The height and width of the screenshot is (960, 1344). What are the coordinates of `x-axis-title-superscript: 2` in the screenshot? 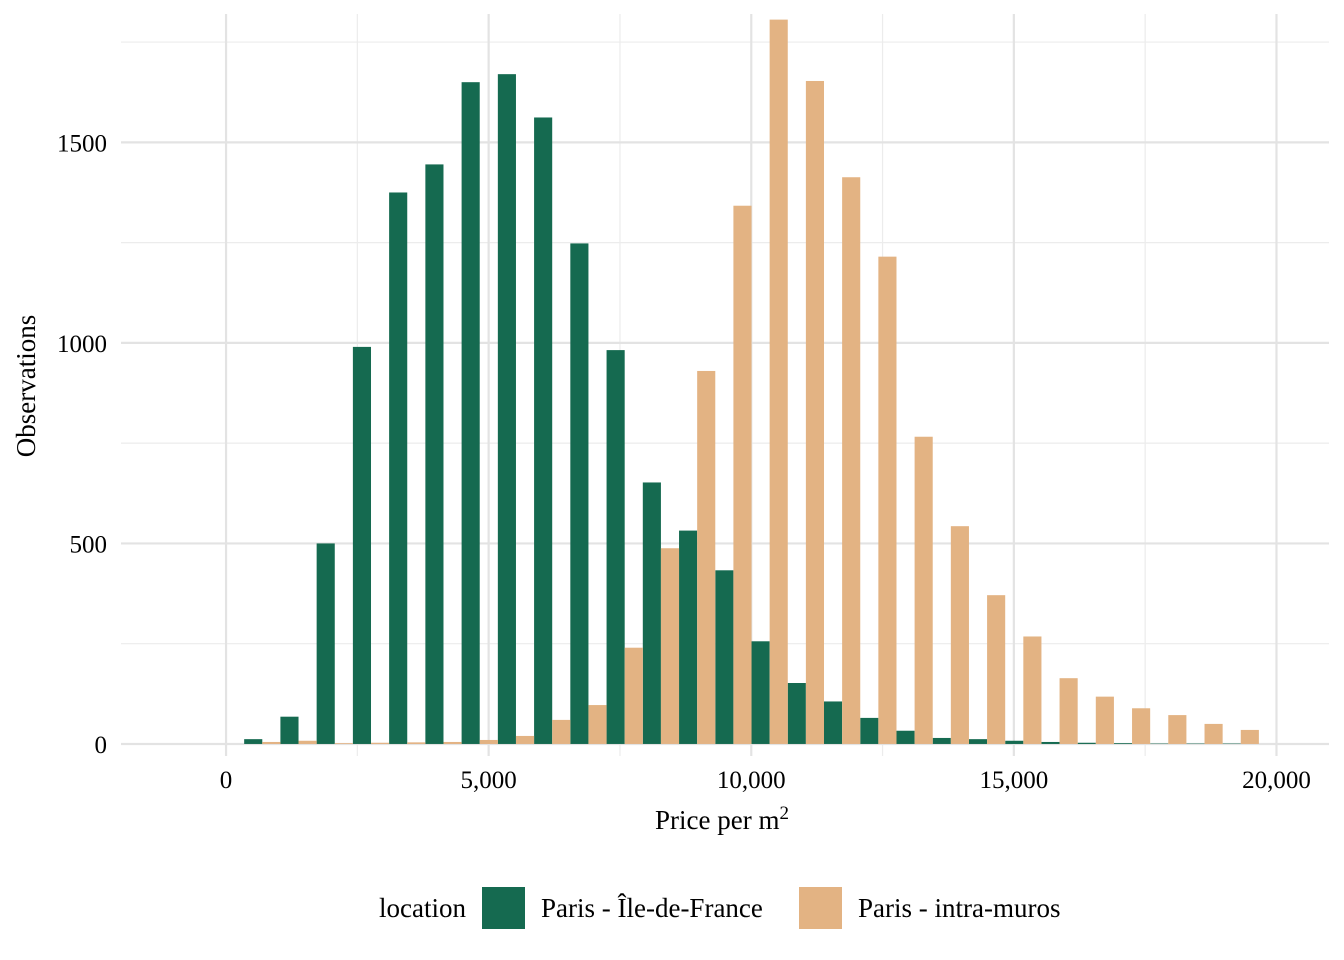 It's located at (784, 813).